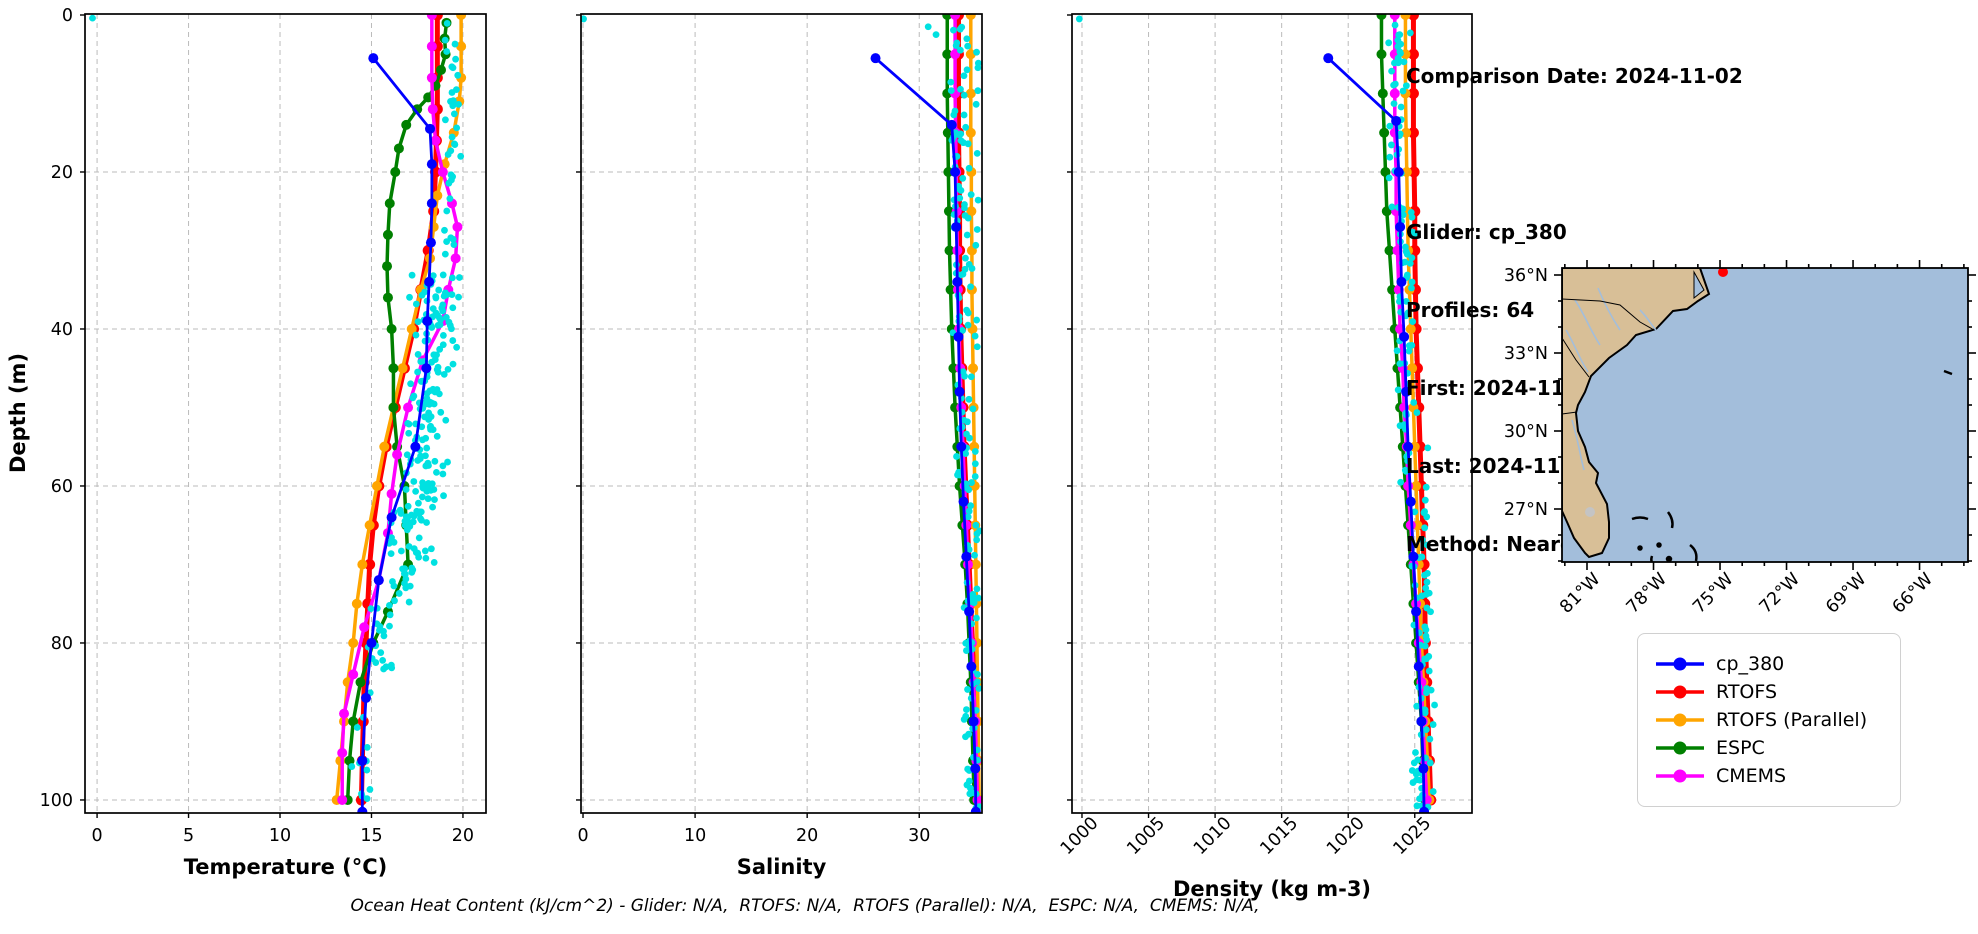  I want to click on x-tick-label: 1000, so click(1080, 836).